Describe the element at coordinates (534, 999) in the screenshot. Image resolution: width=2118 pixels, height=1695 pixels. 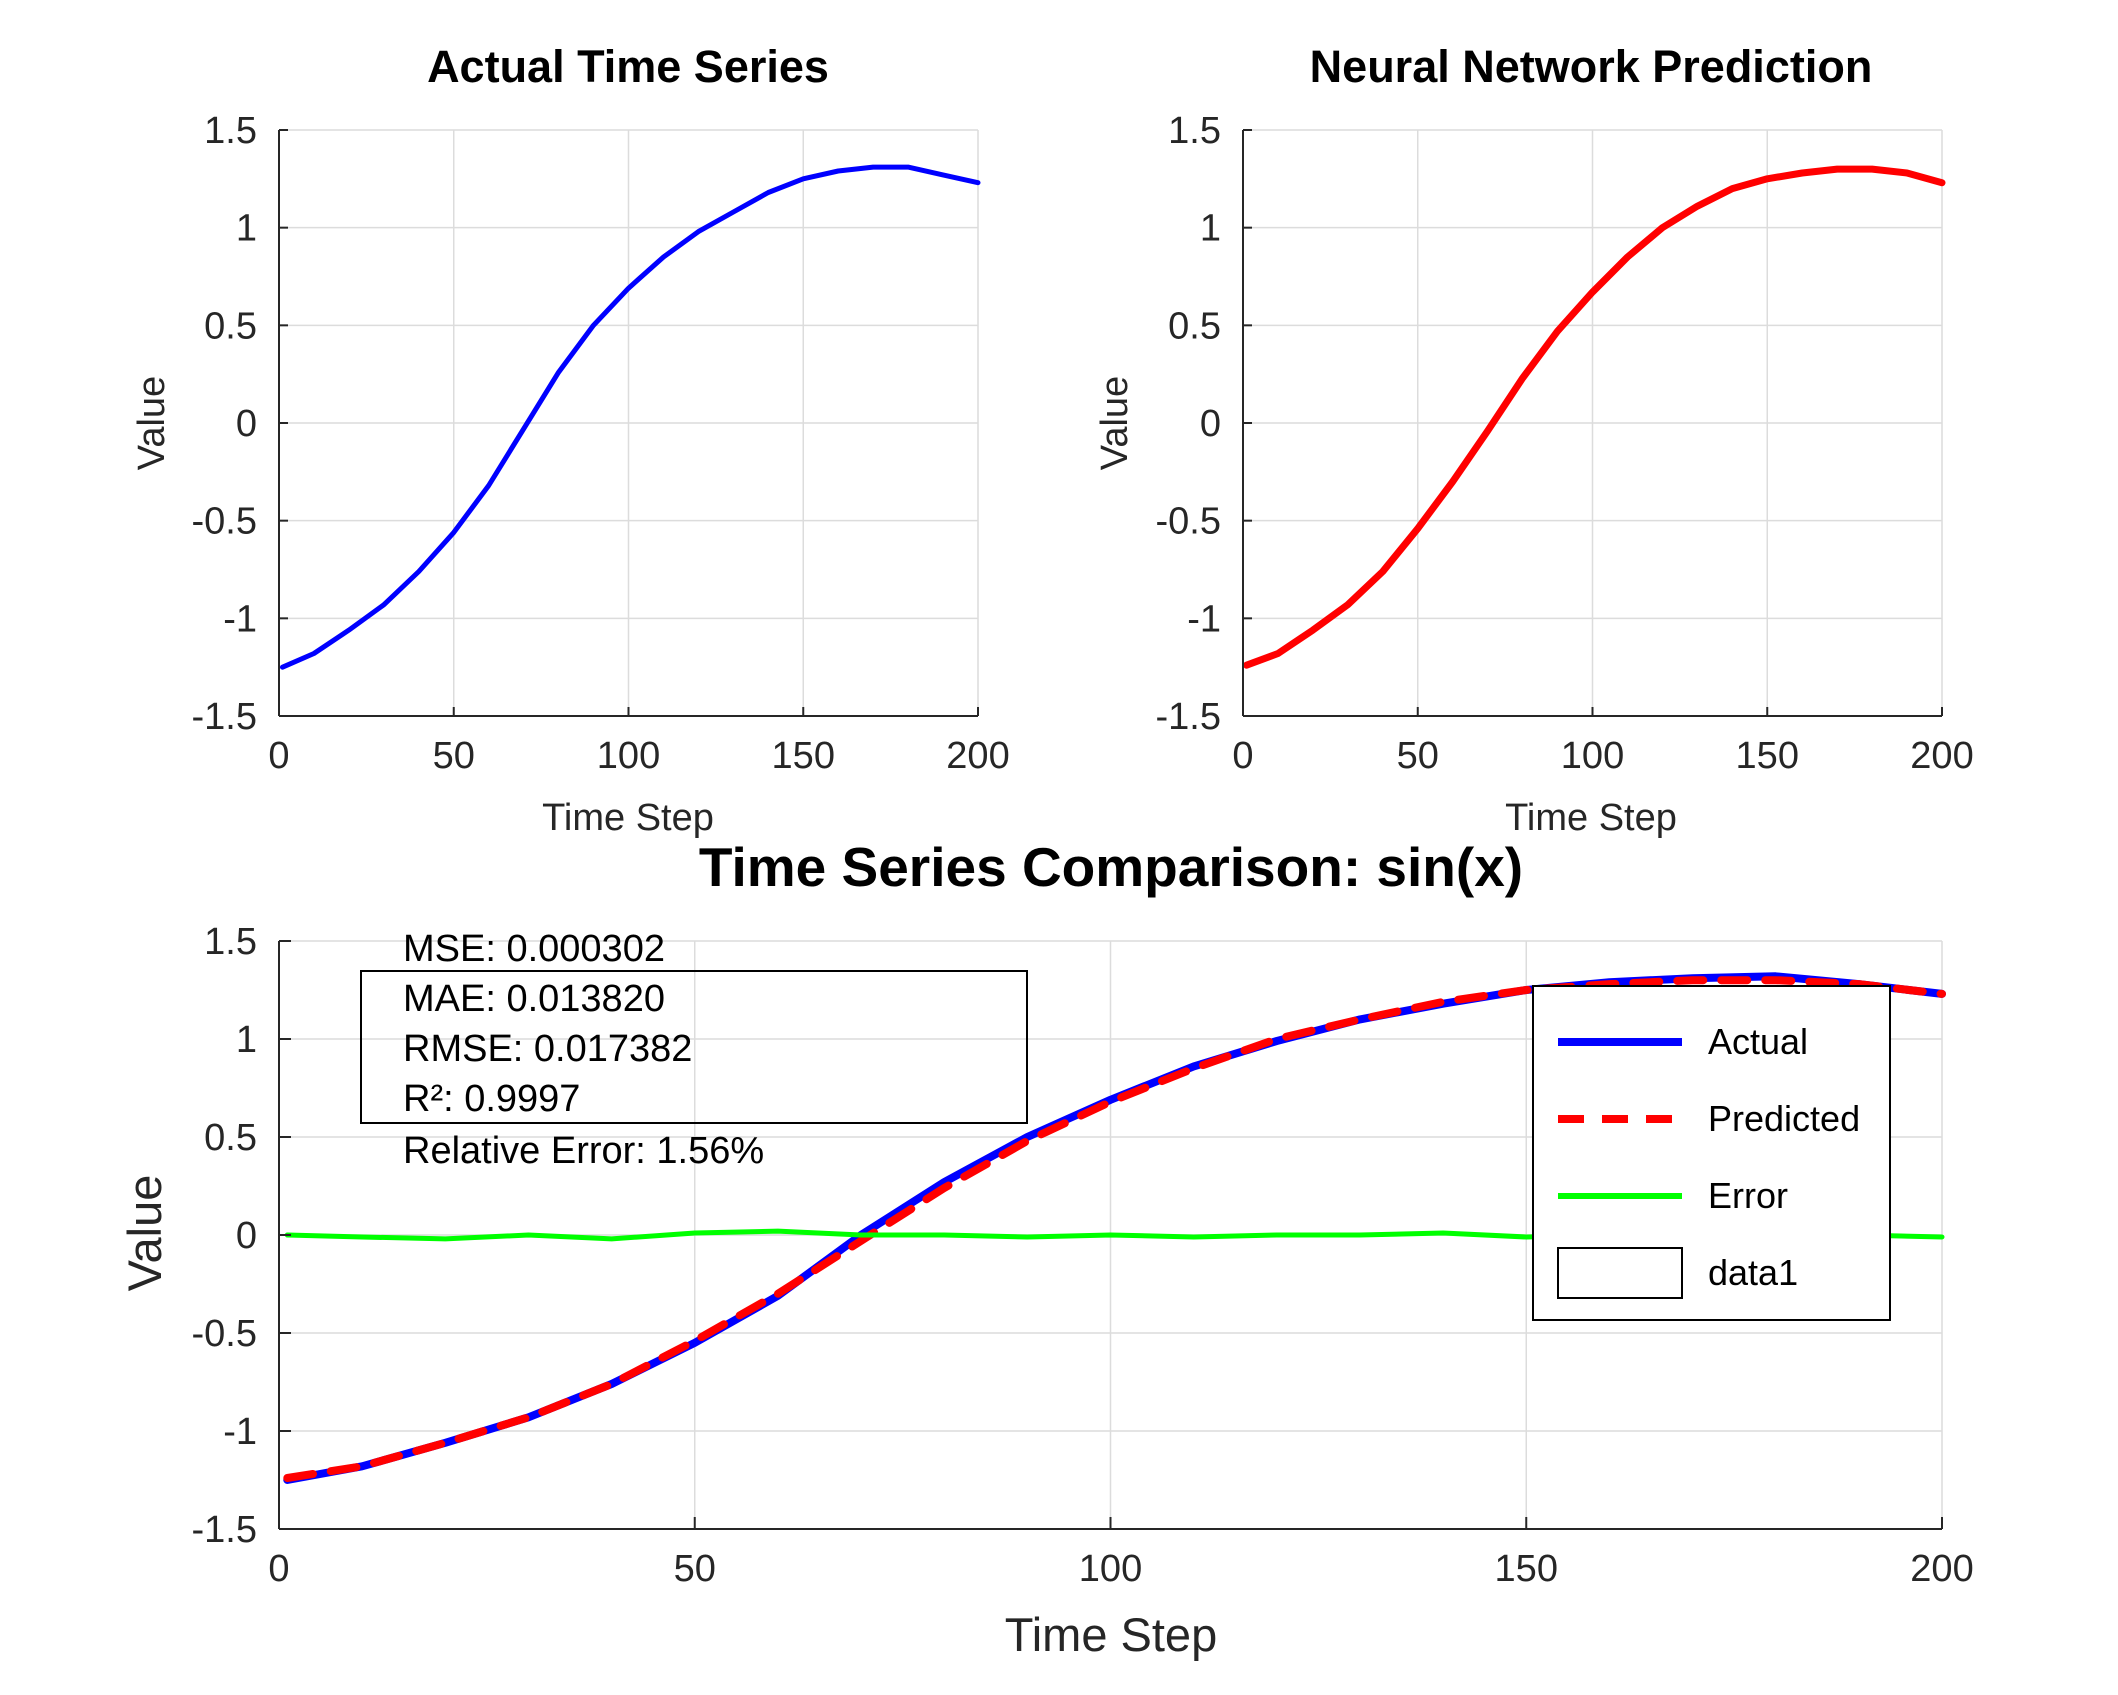
I see `stat-mae: MAE: 0.013820` at that location.